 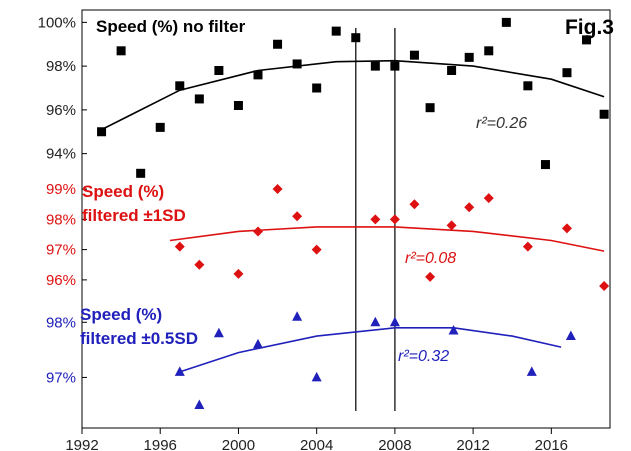 I want to click on y-tick-label: 100%, so click(x=57, y=22).